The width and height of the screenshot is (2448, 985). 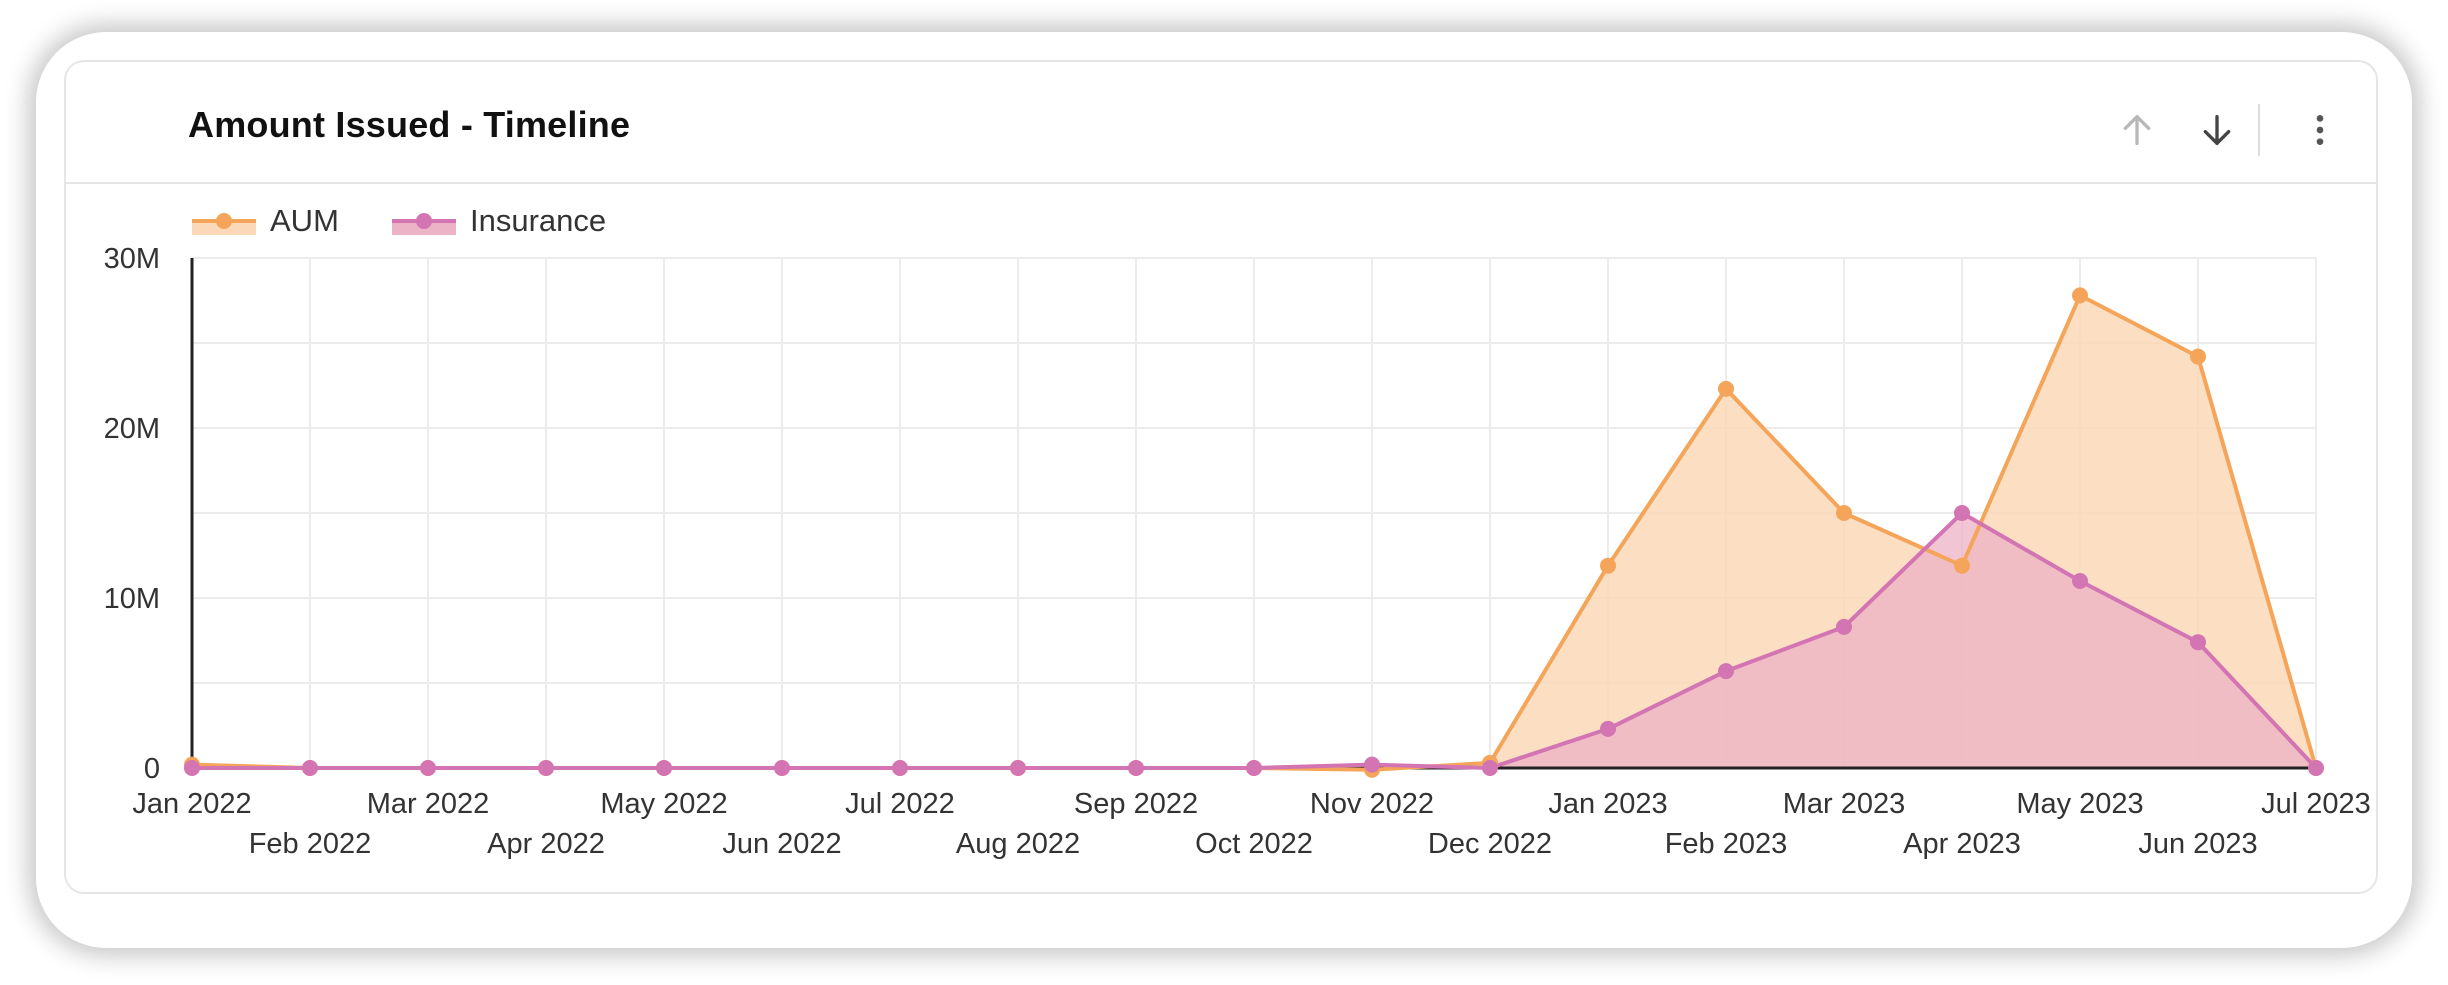 I want to click on y-tick-label: 30M, so click(x=132, y=259).